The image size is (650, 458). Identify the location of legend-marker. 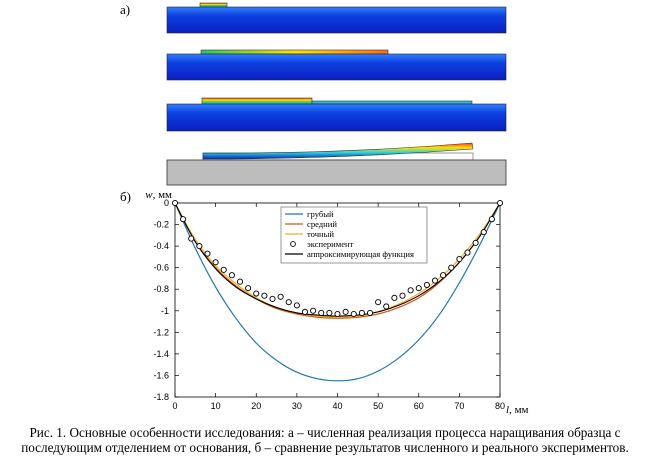
(293, 244).